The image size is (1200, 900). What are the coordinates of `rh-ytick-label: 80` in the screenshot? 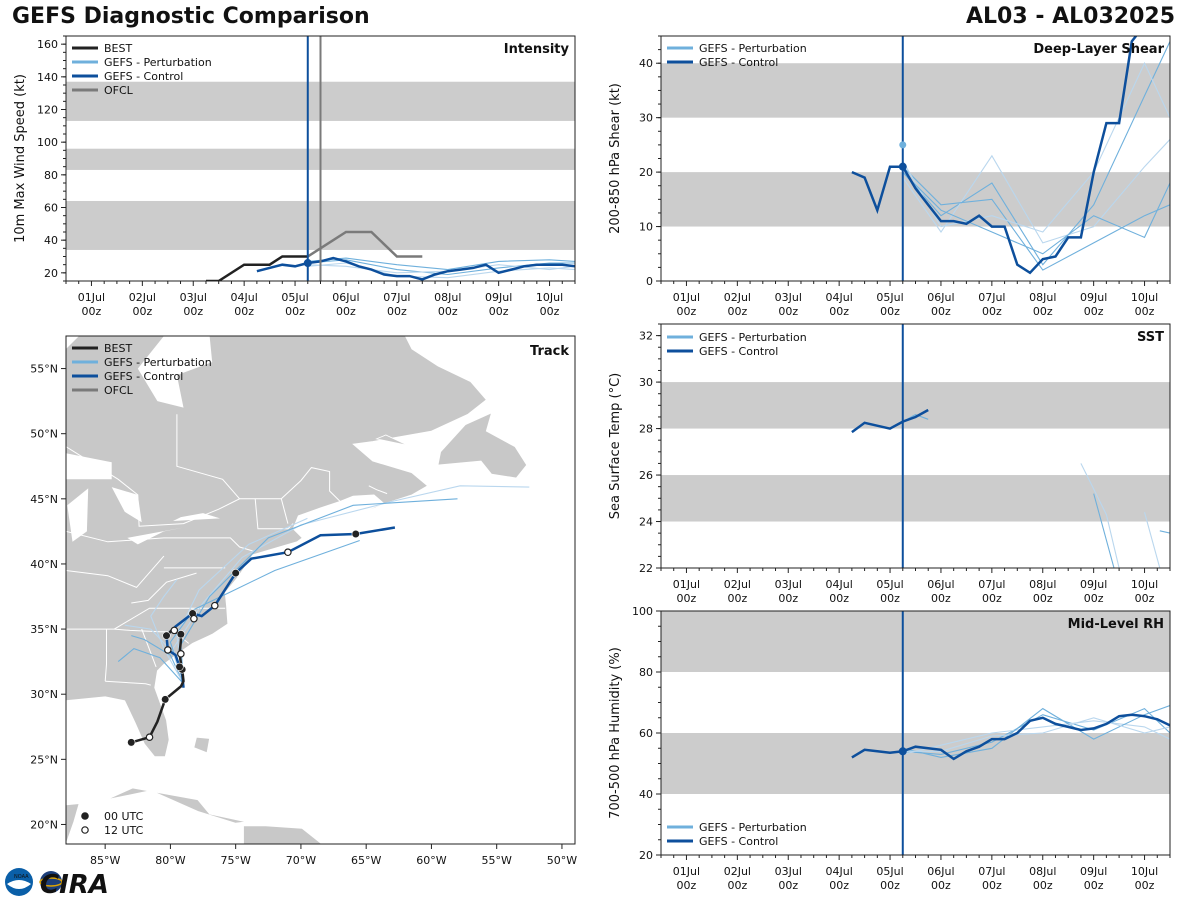 It's located at (646, 672).